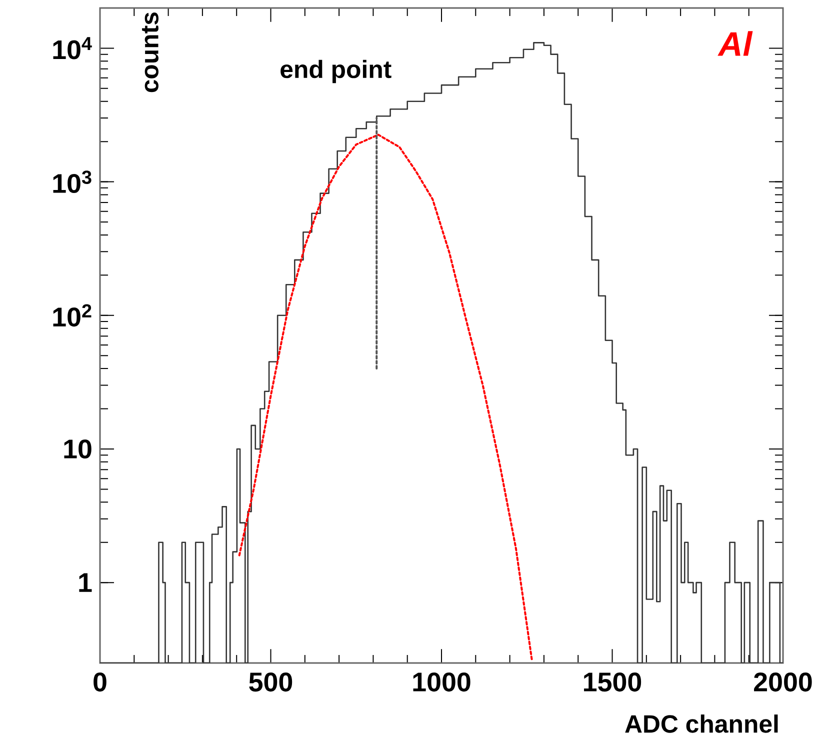 This screenshot has width=837, height=745. I want to click on y-tick-label: 10, so click(78, 449).